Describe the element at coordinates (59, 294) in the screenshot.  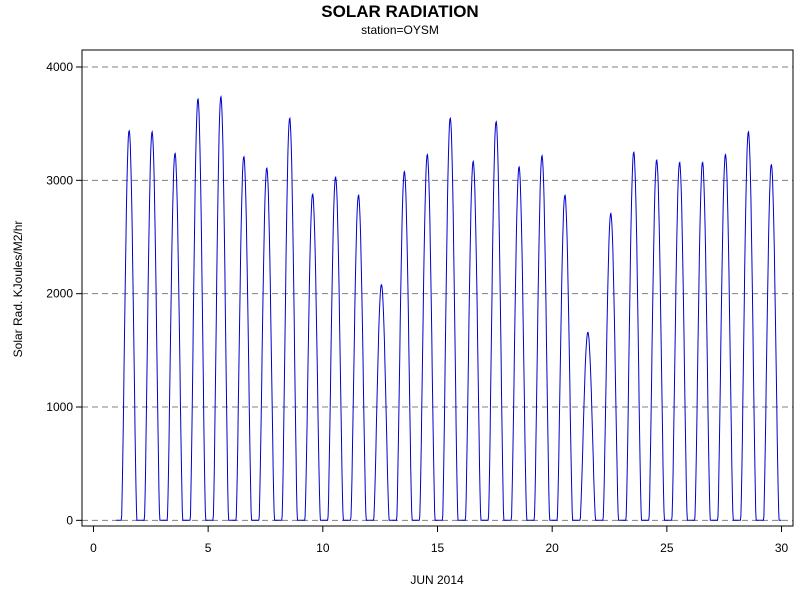
I see `y-tick-label: 2000` at that location.